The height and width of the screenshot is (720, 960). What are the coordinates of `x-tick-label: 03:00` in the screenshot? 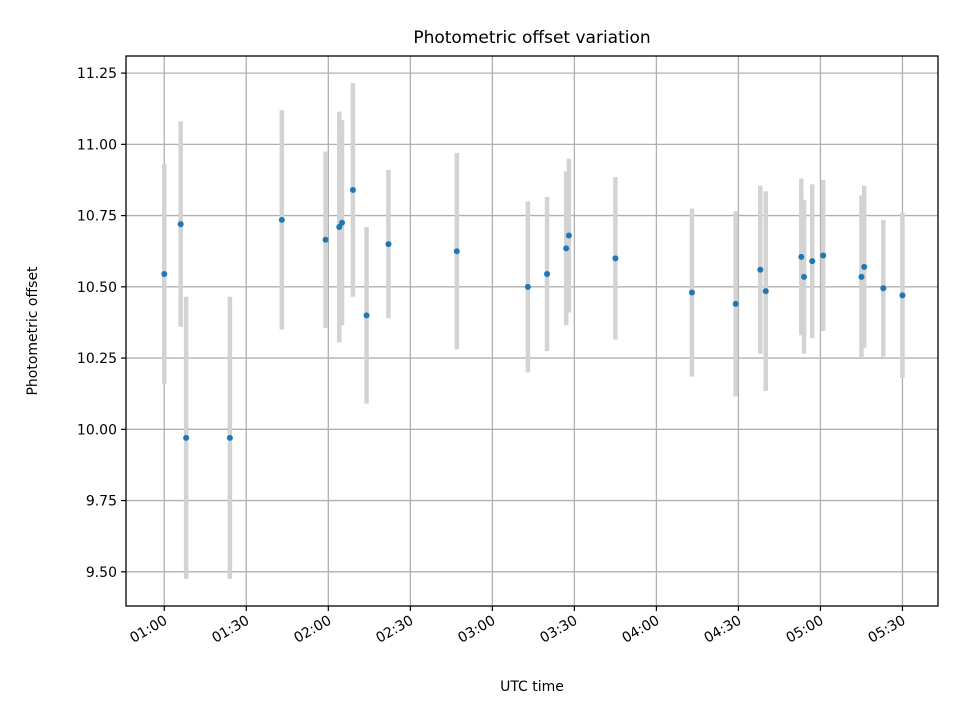 It's located at (476, 630).